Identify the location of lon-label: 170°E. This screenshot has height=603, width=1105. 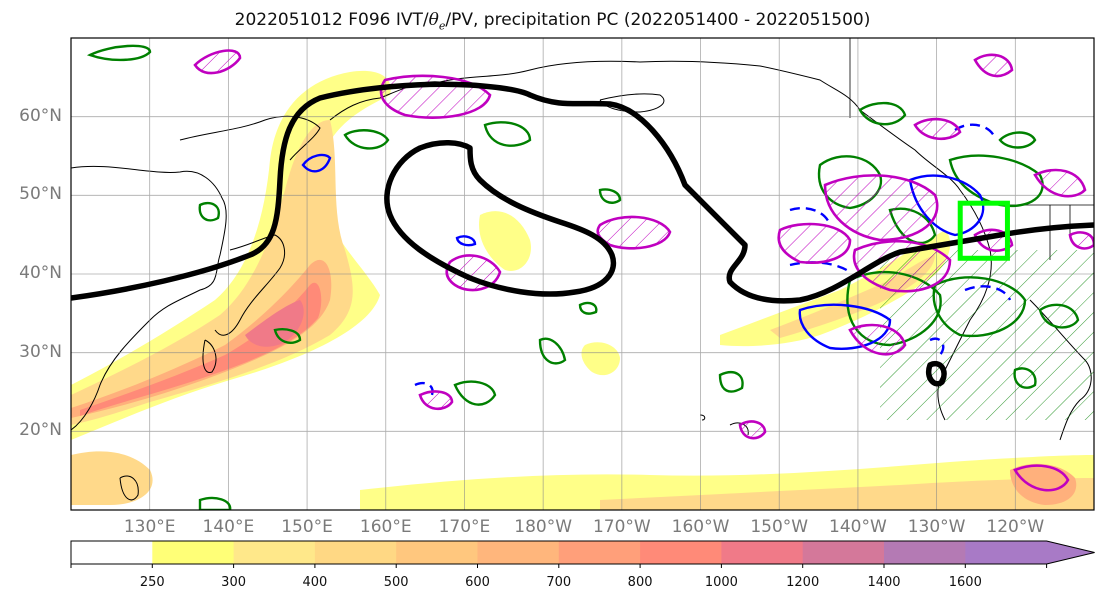
(464, 527).